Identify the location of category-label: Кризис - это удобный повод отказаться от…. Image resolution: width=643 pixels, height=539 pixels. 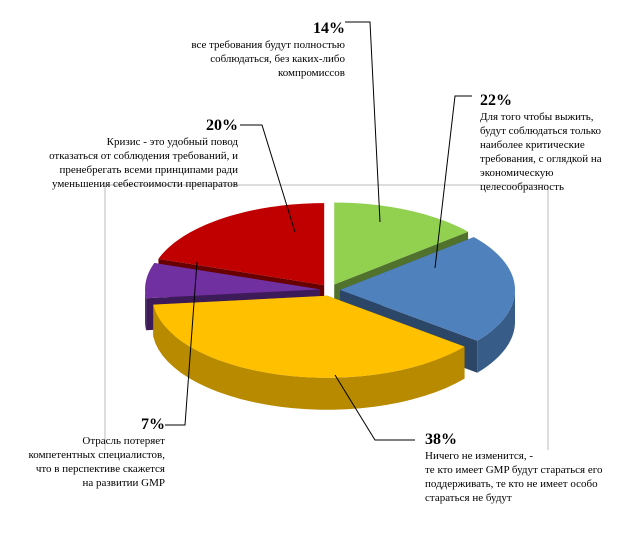
(143, 163).